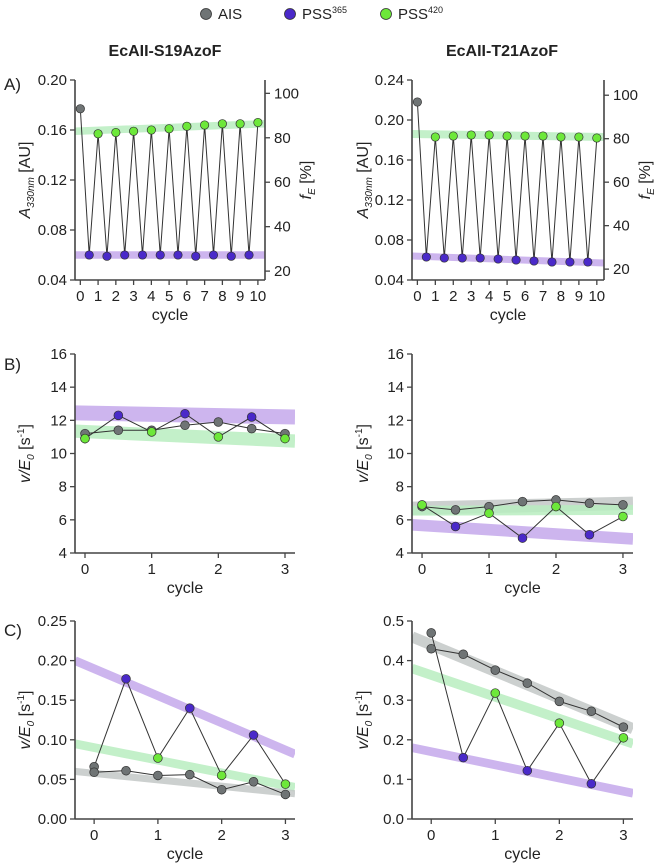  Describe the element at coordinates (52, 700) in the screenshot. I see `y-tick-label: 0.15` at that location.